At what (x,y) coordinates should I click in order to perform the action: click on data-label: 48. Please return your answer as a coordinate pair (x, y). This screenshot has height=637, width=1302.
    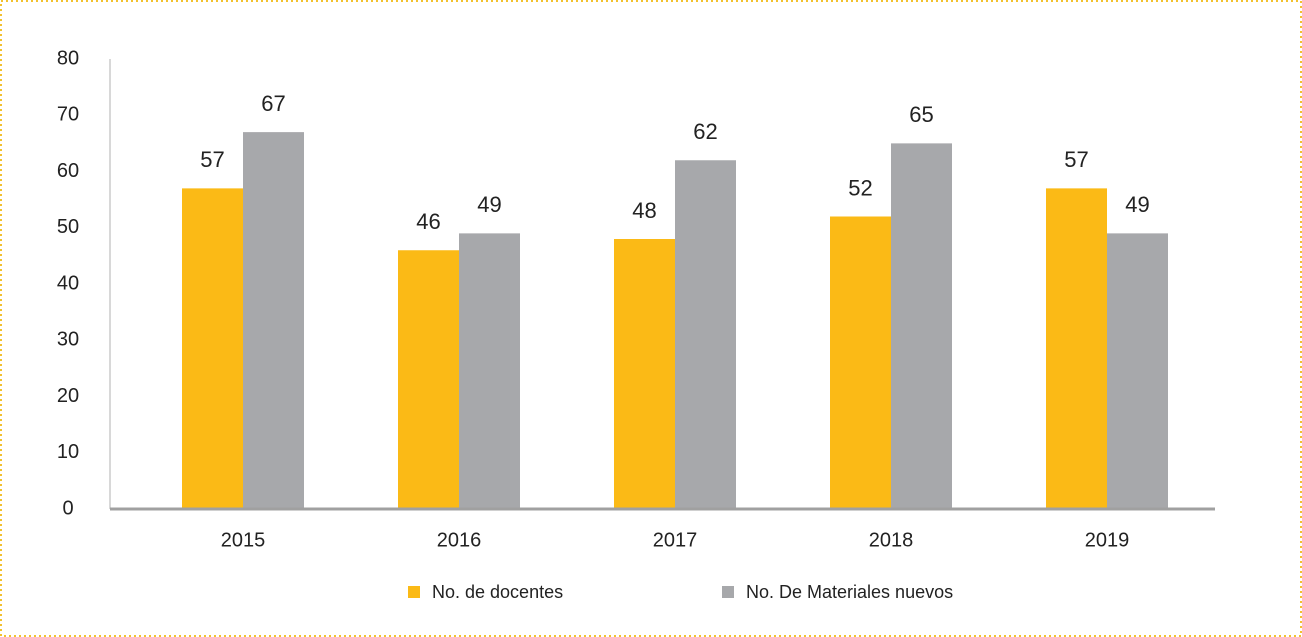
    Looking at the image, I should click on (644, 210).